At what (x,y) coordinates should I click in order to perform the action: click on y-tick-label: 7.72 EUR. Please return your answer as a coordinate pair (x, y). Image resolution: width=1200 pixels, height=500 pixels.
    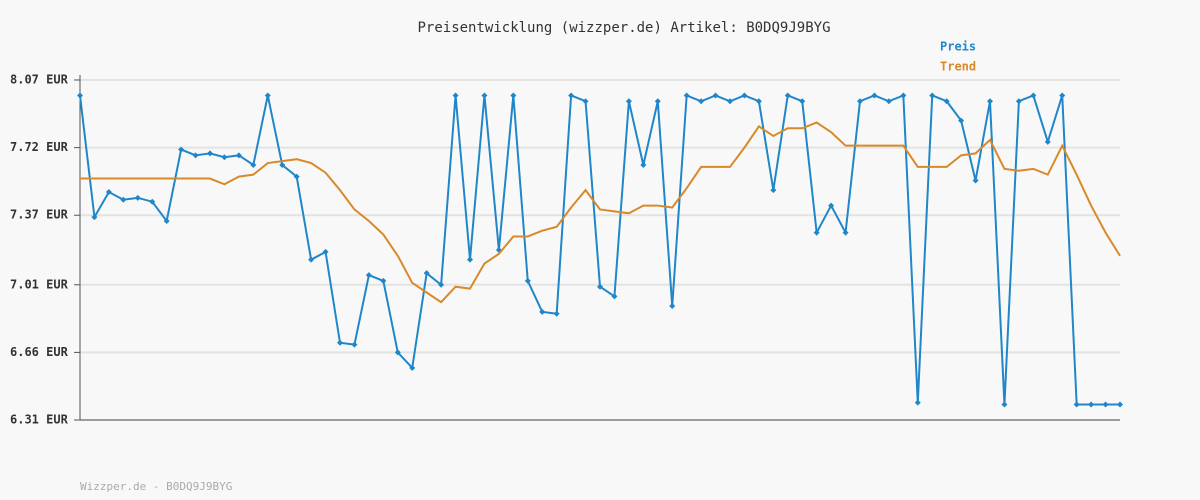
    Looking at the image, I should click on (39, 147).